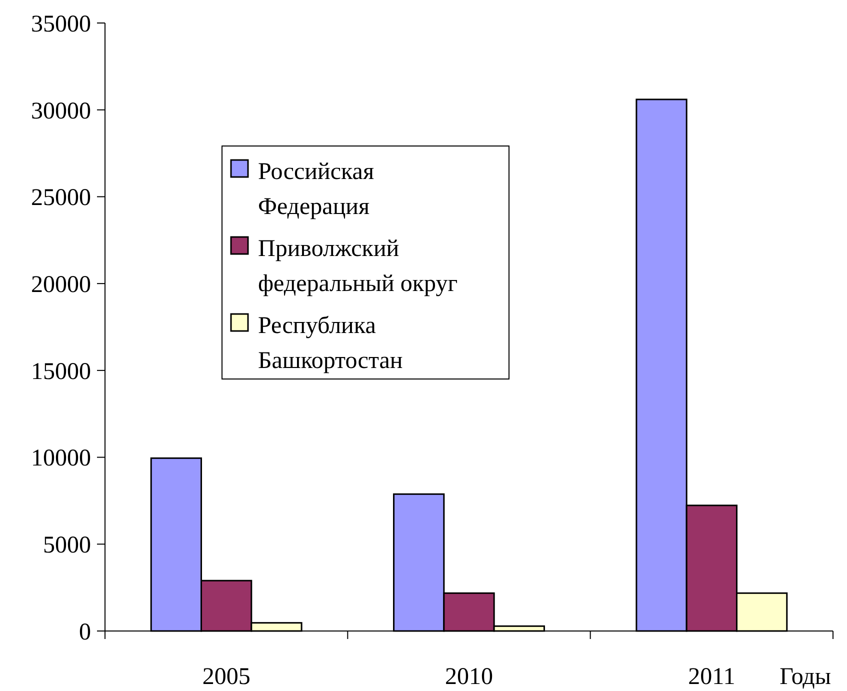 This screenshot has width=847, height=691. Describe the element at coordinates (330, 343) in the screenshot. I see `legend-label: Республика Башкортостан` at that location.